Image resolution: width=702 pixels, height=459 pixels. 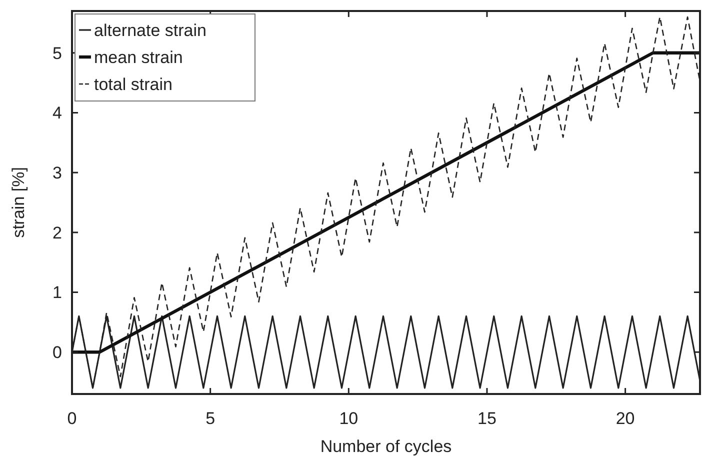 I want to click on y-tick-label: 1, so click(x=57, y=292).